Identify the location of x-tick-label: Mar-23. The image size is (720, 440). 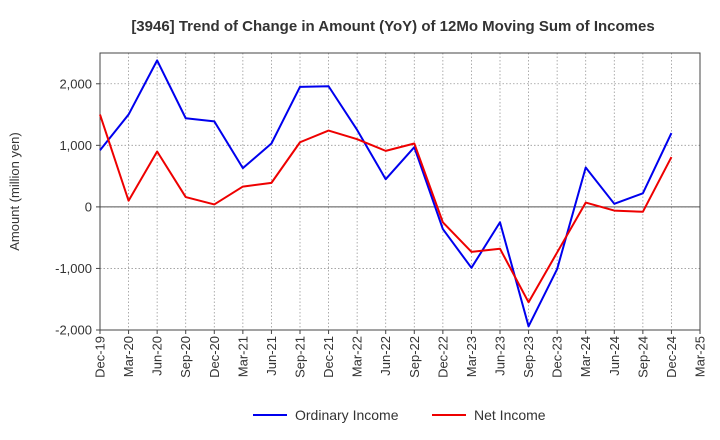
(471, 356).